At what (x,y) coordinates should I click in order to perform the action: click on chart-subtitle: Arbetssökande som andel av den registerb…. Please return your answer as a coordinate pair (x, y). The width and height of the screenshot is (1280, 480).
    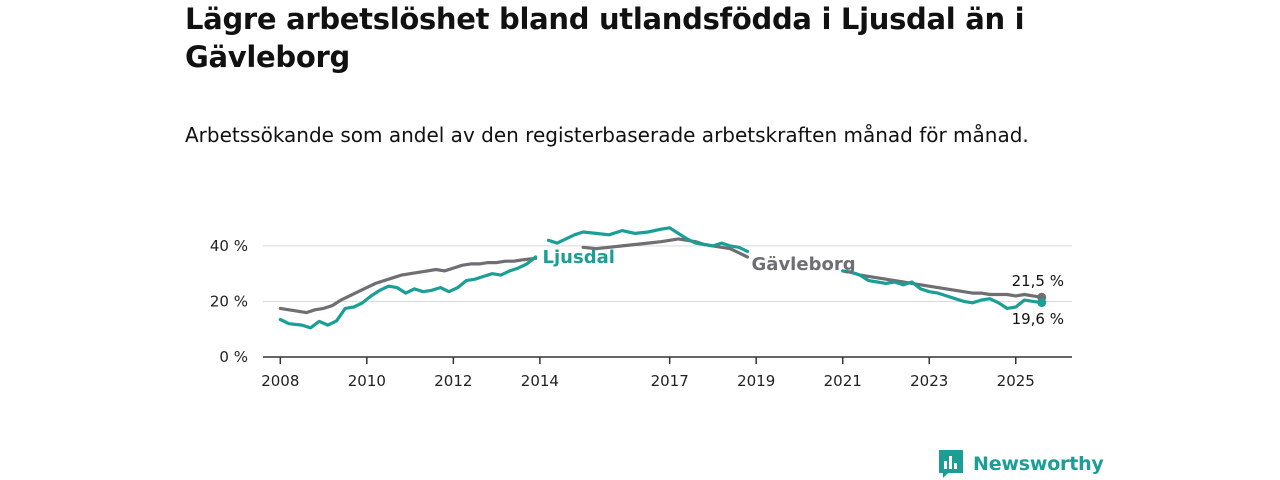
    Looking at the image, I should click on (607, 135).